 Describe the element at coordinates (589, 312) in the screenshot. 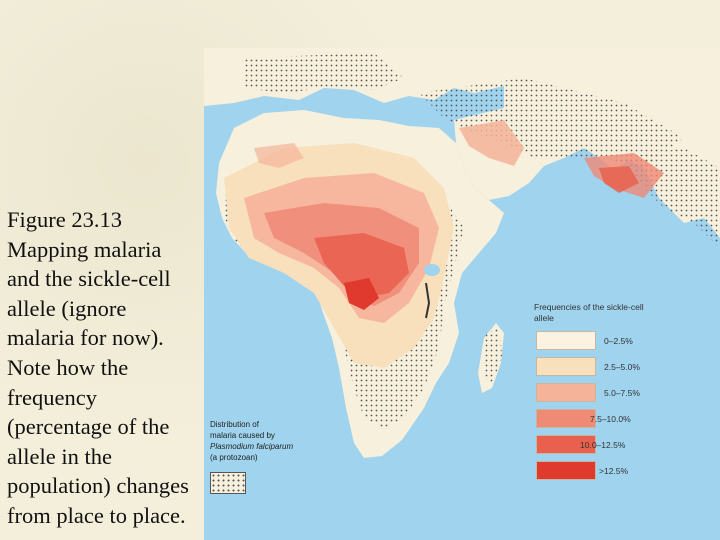

I see `legend-title: Frequencies of the sickle-cell allele` at that location.